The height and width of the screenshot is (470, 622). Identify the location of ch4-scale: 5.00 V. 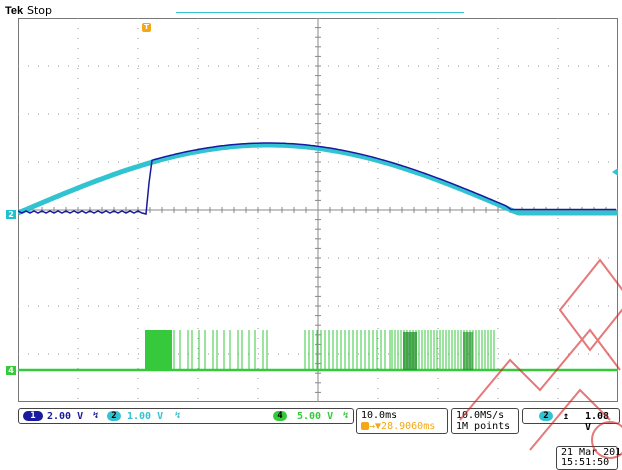
(315, 416).